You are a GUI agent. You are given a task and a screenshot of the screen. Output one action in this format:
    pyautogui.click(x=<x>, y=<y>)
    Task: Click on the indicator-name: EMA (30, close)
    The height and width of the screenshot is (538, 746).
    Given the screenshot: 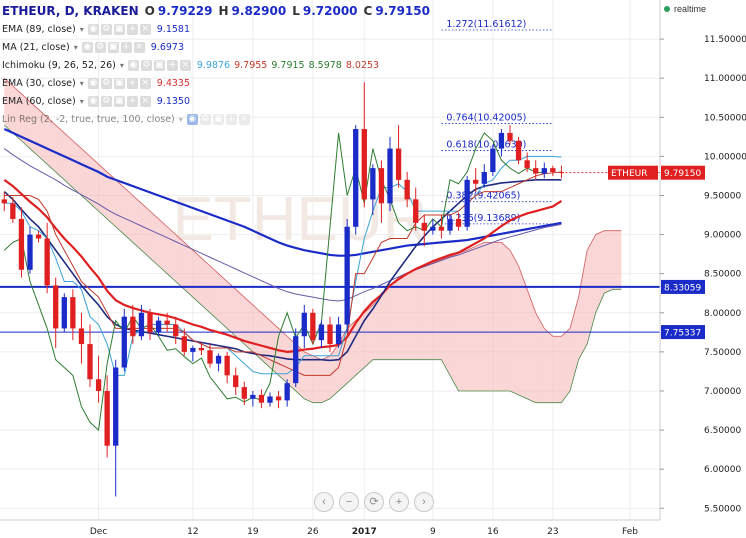 What is the action you would take?
    pyautogui.click(x=39, y=83)
    